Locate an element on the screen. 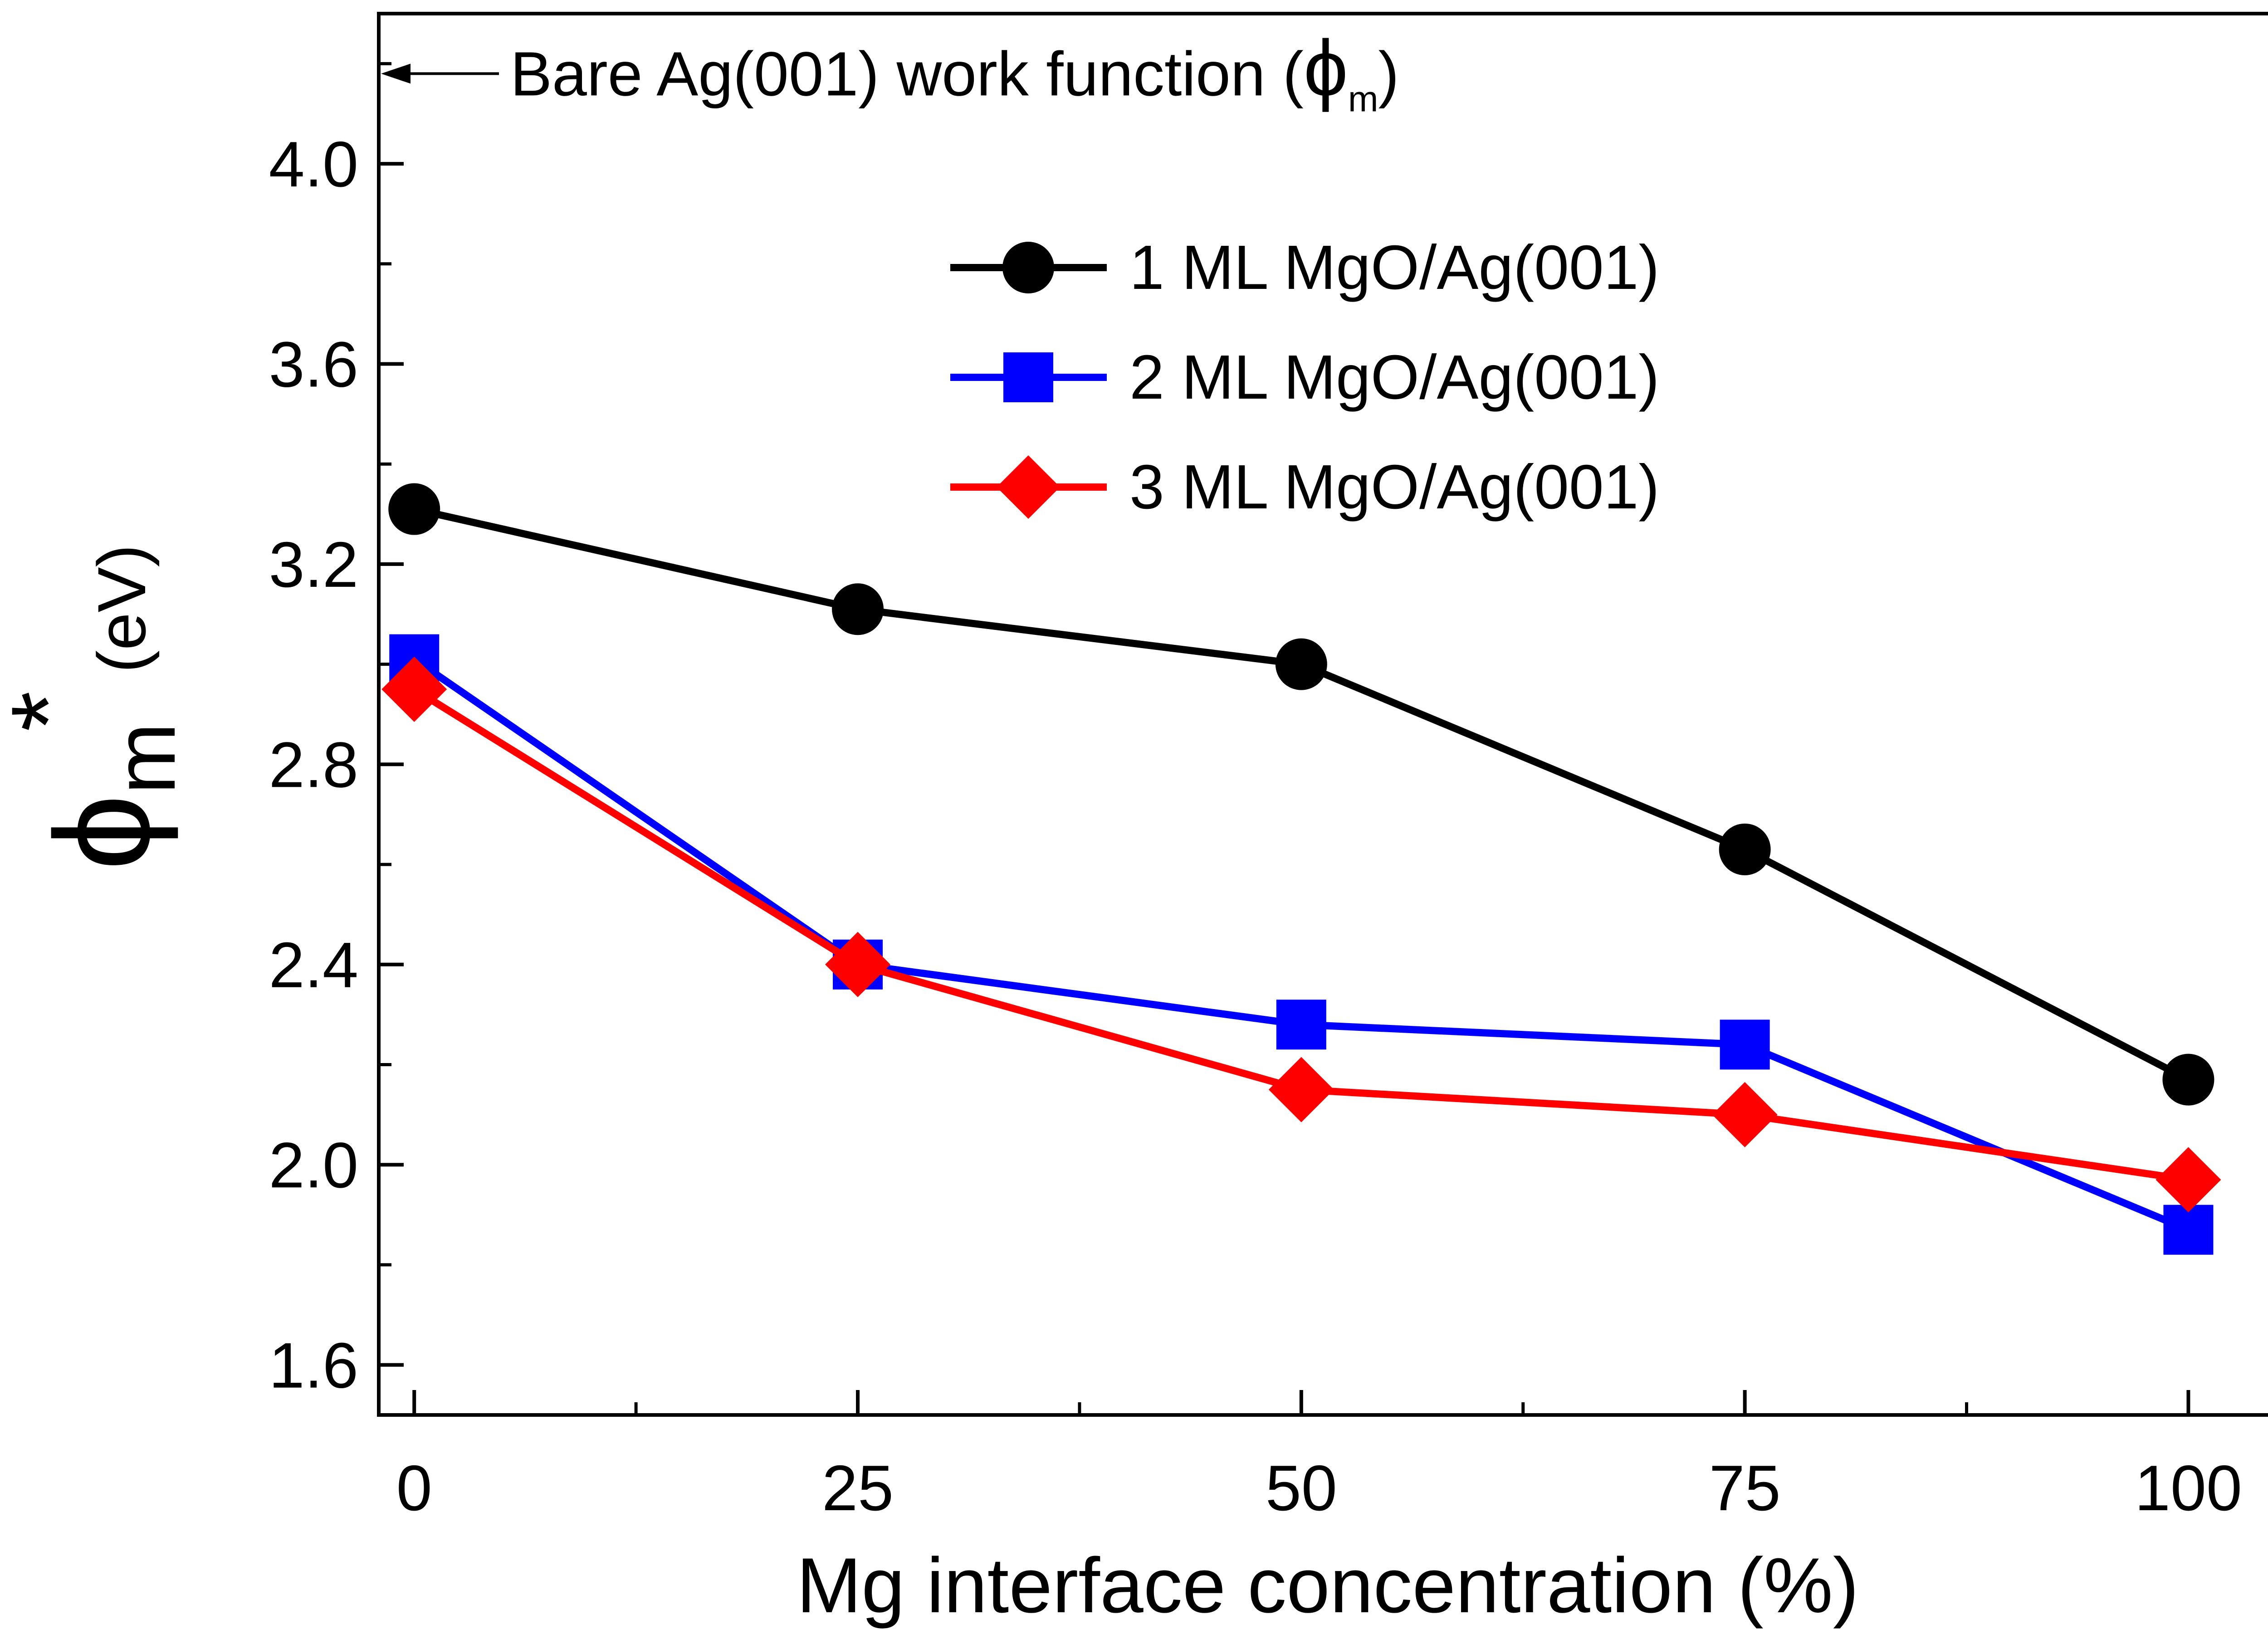 The width and height of the screenshot is (2268, 1639). svg-text:ϕm*(eV): ϕm* (eV) is located at coordinates (97, 707).